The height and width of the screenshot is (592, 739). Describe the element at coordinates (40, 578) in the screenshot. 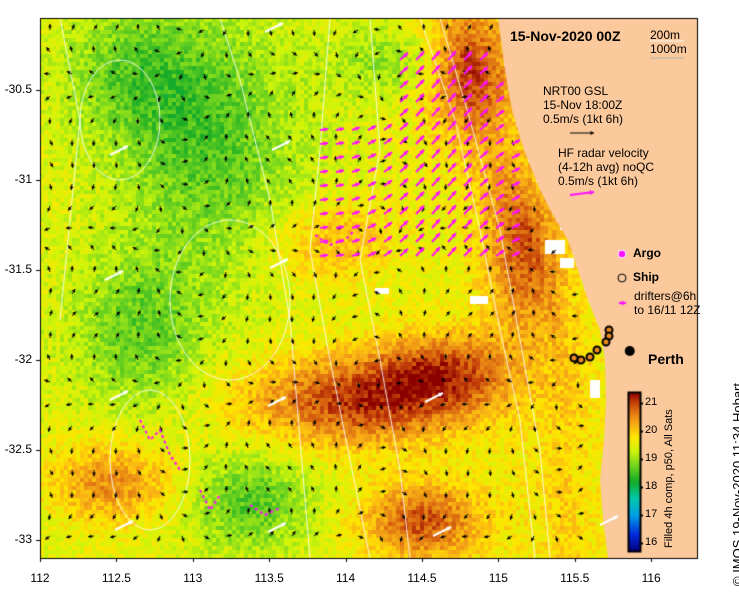

I see `lon-tick-label: 112` at that location.